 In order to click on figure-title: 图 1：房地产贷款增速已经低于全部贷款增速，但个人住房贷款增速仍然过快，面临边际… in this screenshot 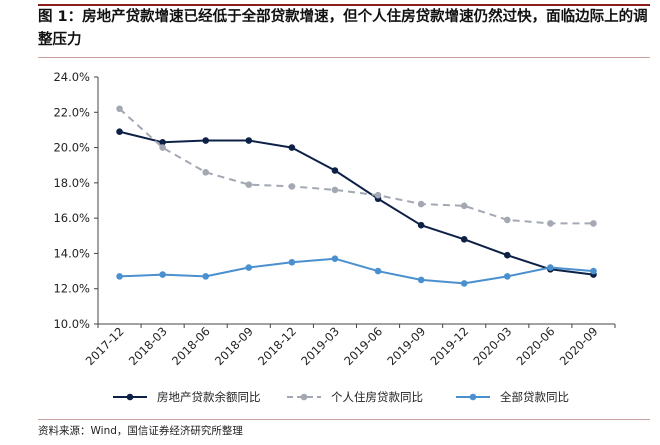, I will do `click(343, 28)`.